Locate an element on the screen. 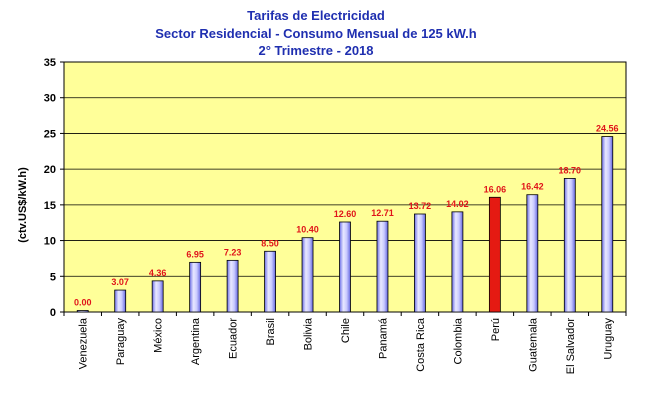  category-label: México is located at coordinates (159, 335).